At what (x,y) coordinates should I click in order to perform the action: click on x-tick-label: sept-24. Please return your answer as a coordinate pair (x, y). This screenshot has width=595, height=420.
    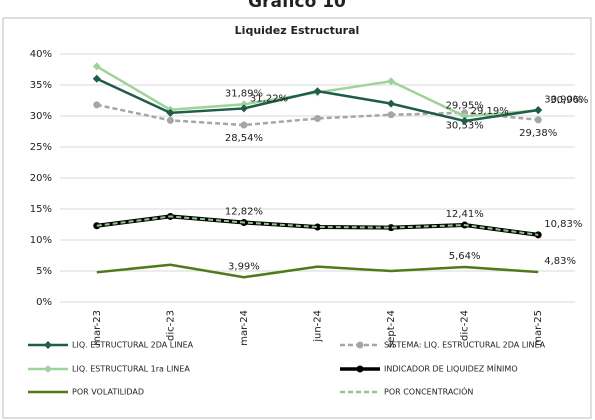
    Looking at the image, I should click on (391, 329).